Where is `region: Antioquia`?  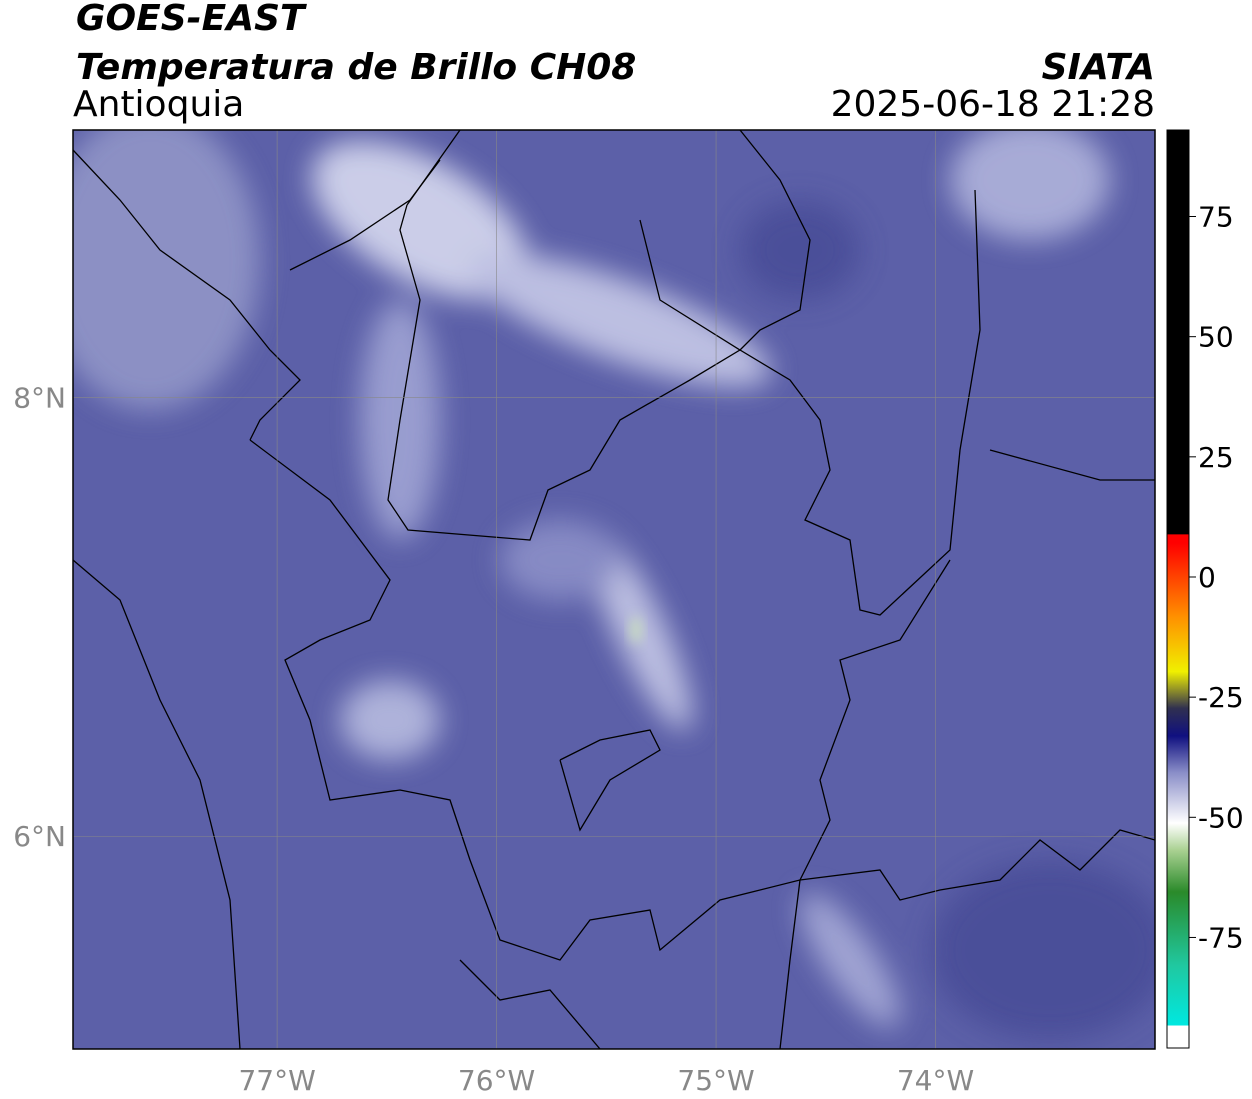
region: Antioquia is located at coordinates (158, 104).